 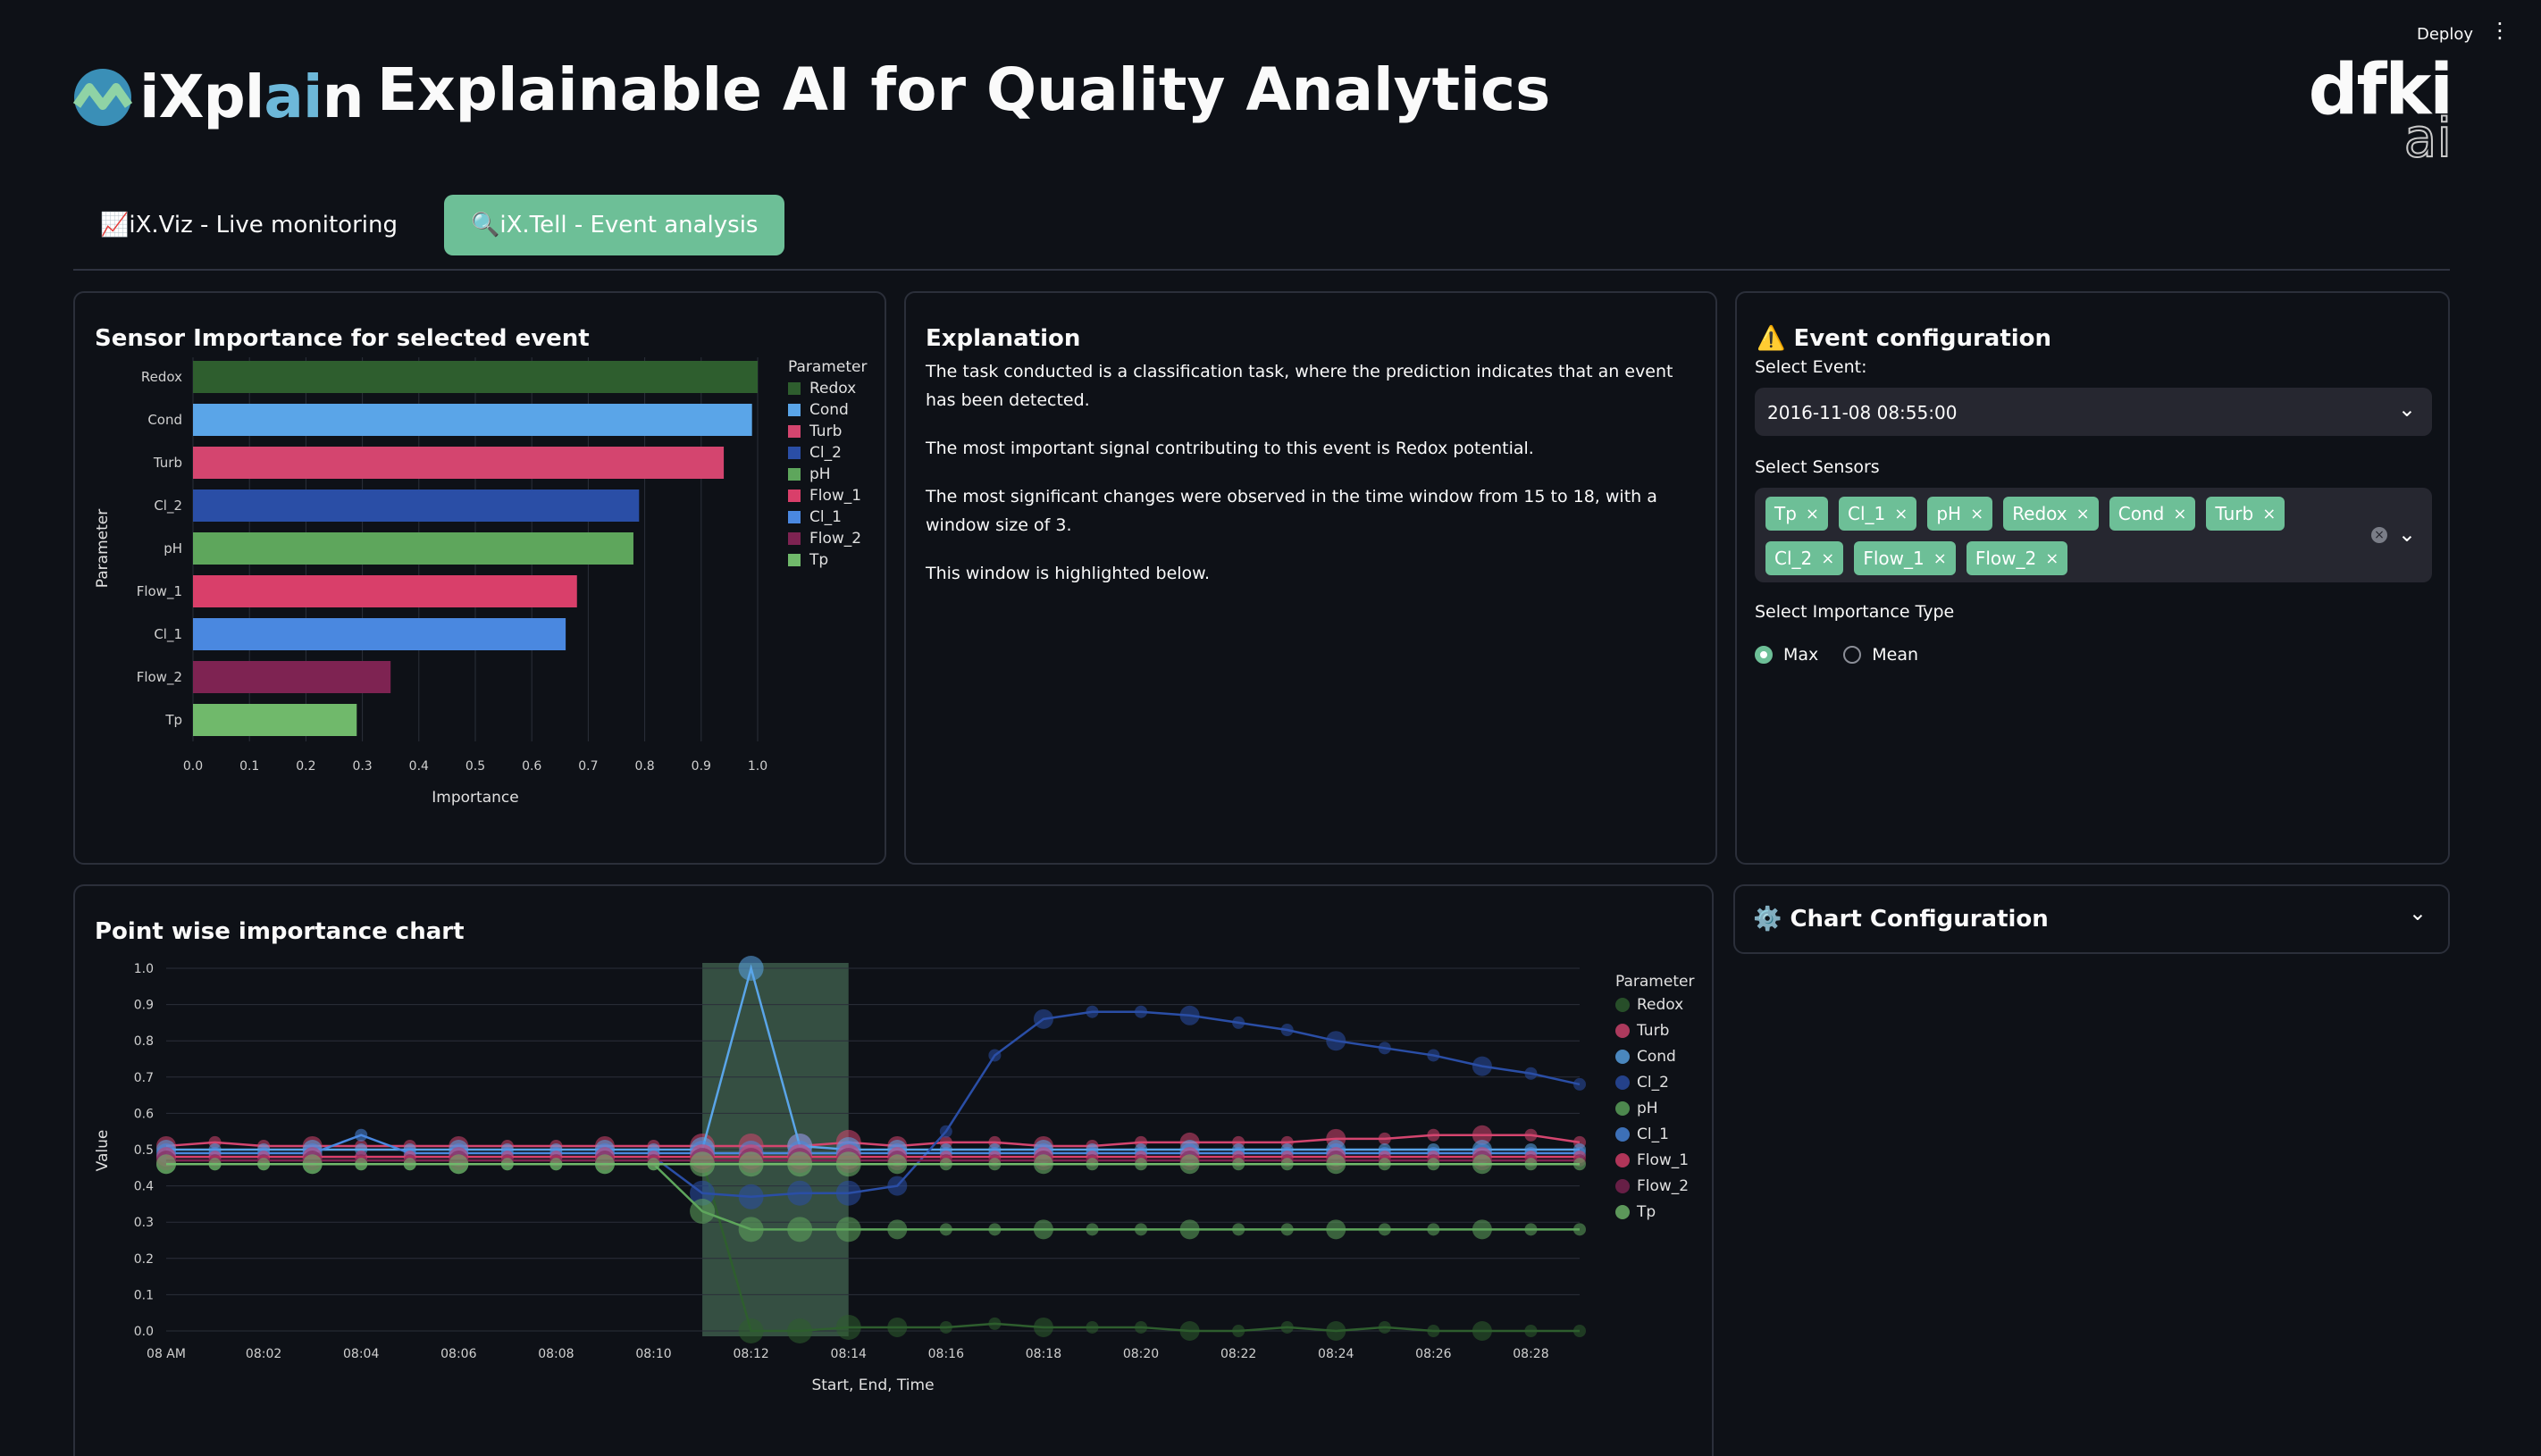 I want to click on clear-all-icon: ×, so click(x=2379, y=535).